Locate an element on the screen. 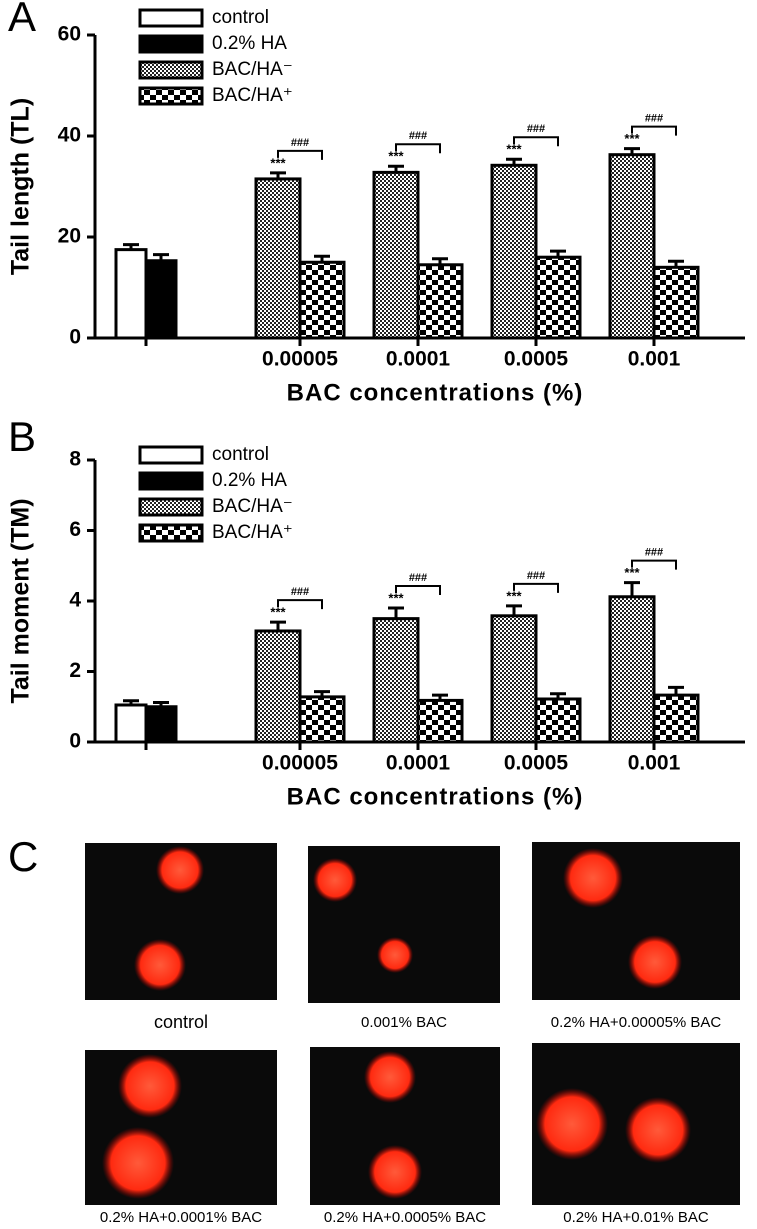  image-caption: 0.2% HA+0.0001% BAC is located at coordinates (181, 1217).